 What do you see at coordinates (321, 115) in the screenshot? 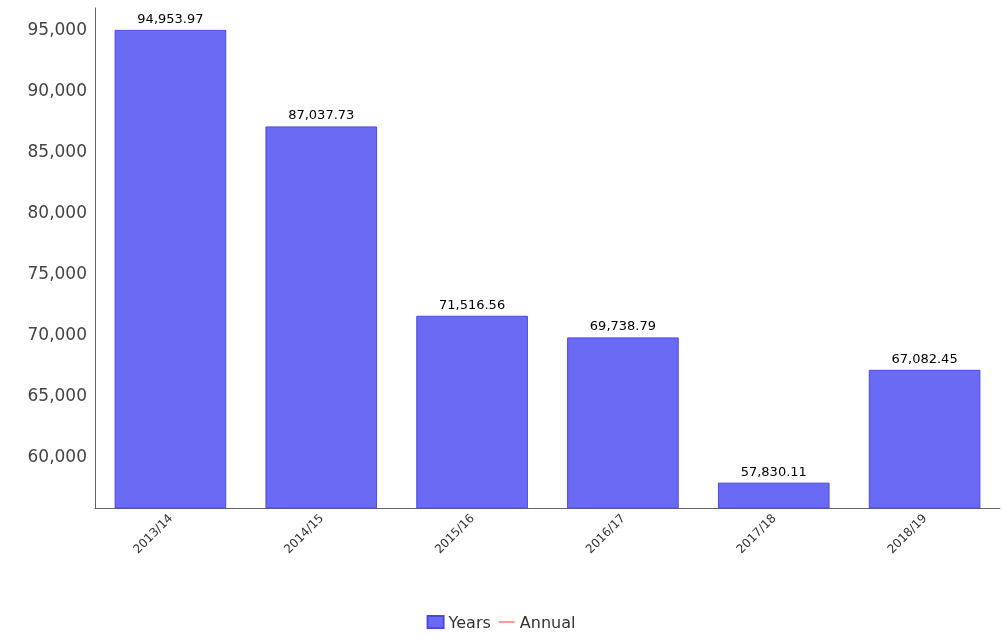
I see `data-label: 87,037.73` at bounding box center [321, 115].